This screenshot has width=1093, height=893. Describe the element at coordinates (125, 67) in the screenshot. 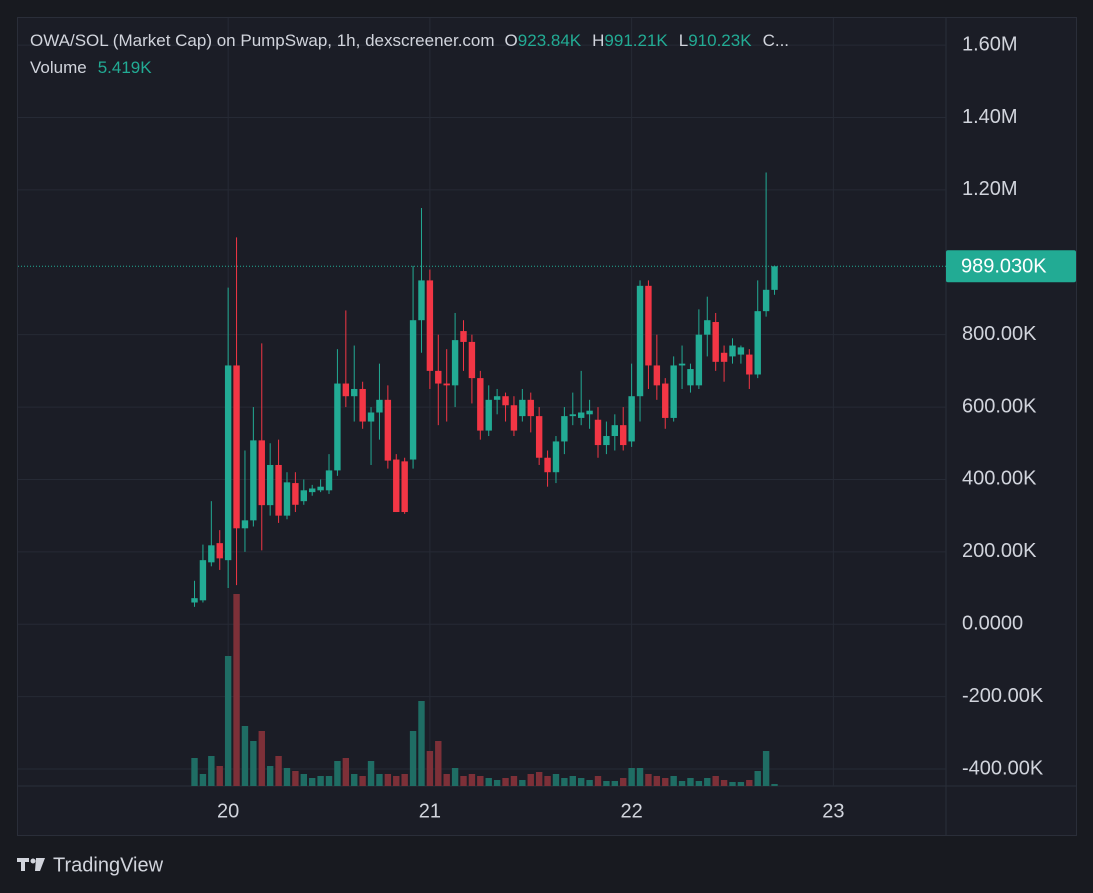

I see `volume-value: 5.419K` at that location.